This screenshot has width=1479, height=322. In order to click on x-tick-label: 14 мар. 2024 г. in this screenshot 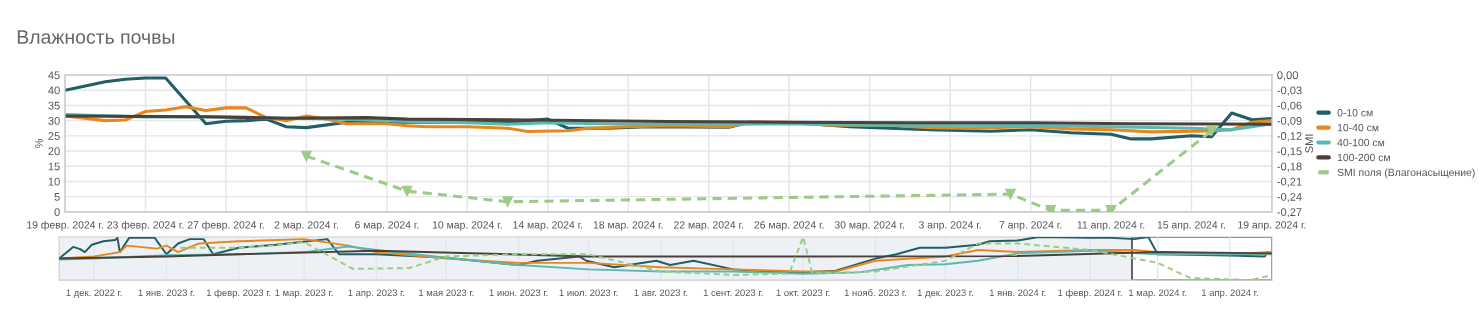, I will do `click(548, 226)`.